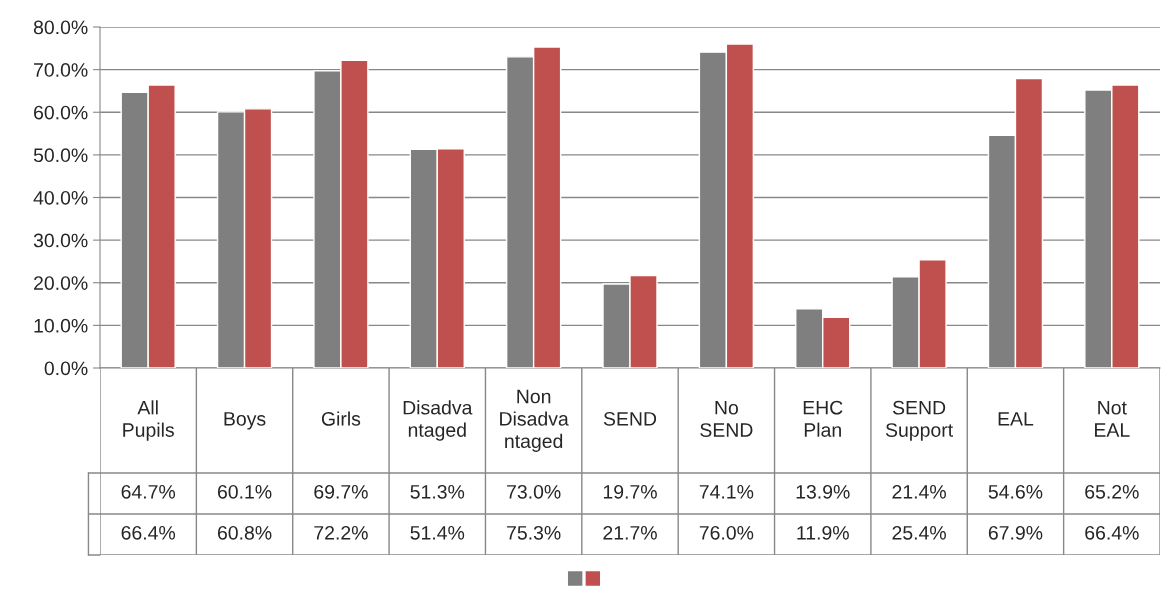 The image size is (1168, 597). Describe the element at coordinates (148, 491) in the screenshot. I see `data-label: 64.7%` at that location.